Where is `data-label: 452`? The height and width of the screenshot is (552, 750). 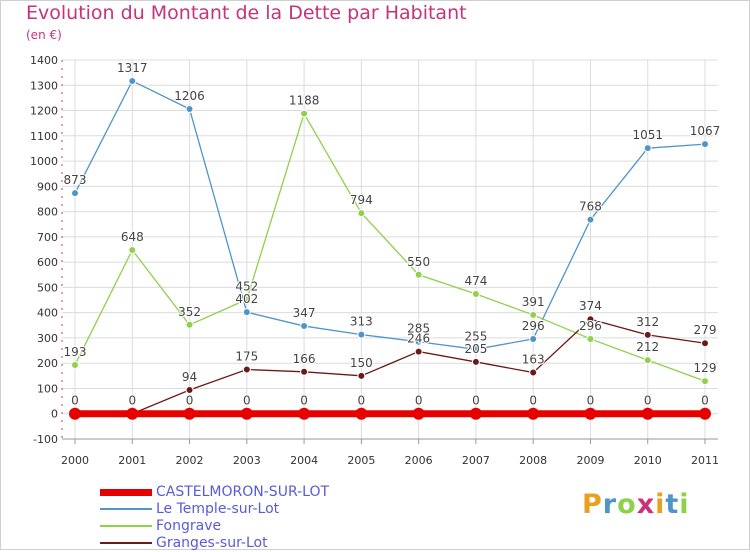
data-label: 452 is located at coordinates (246, 287).